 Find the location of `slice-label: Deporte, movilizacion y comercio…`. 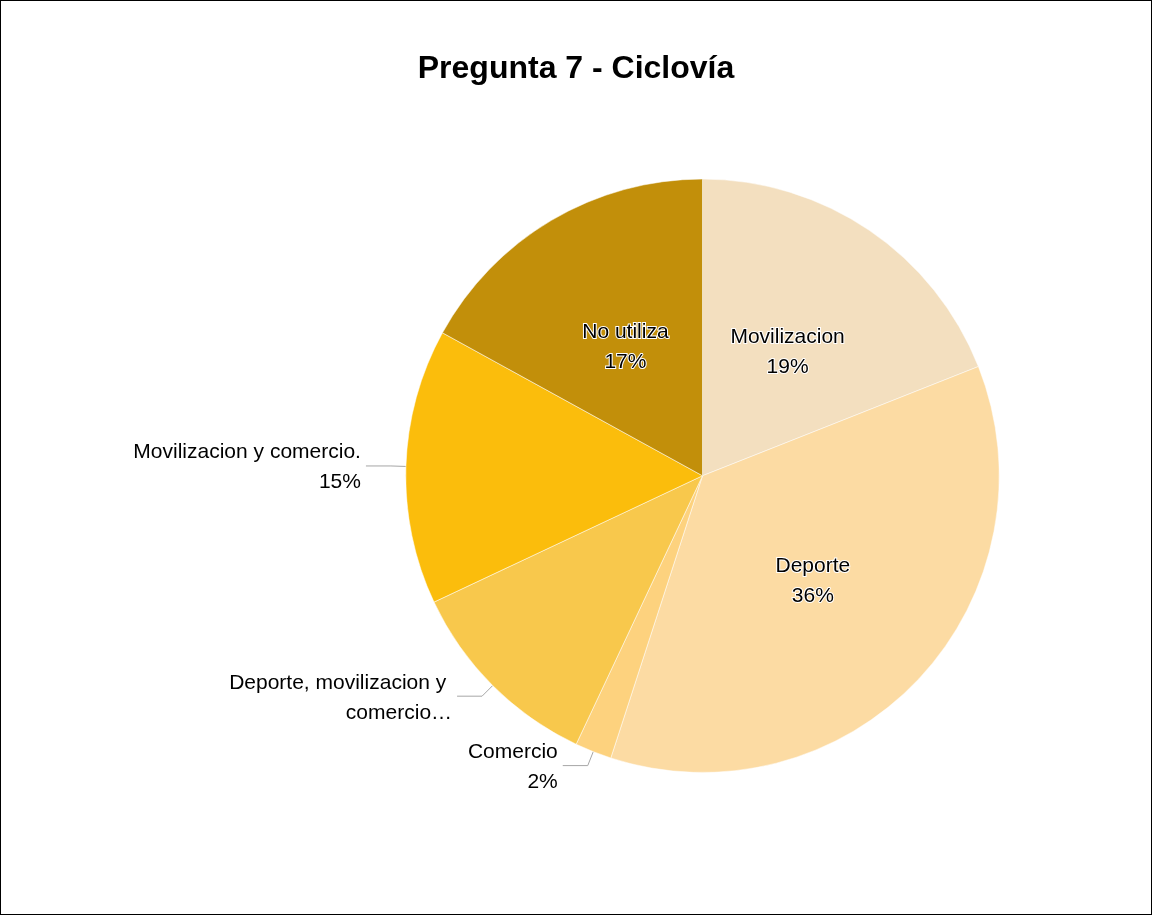

slice-label: Deporte, movilizacion y comercio… is located at coordinates (341, 696).